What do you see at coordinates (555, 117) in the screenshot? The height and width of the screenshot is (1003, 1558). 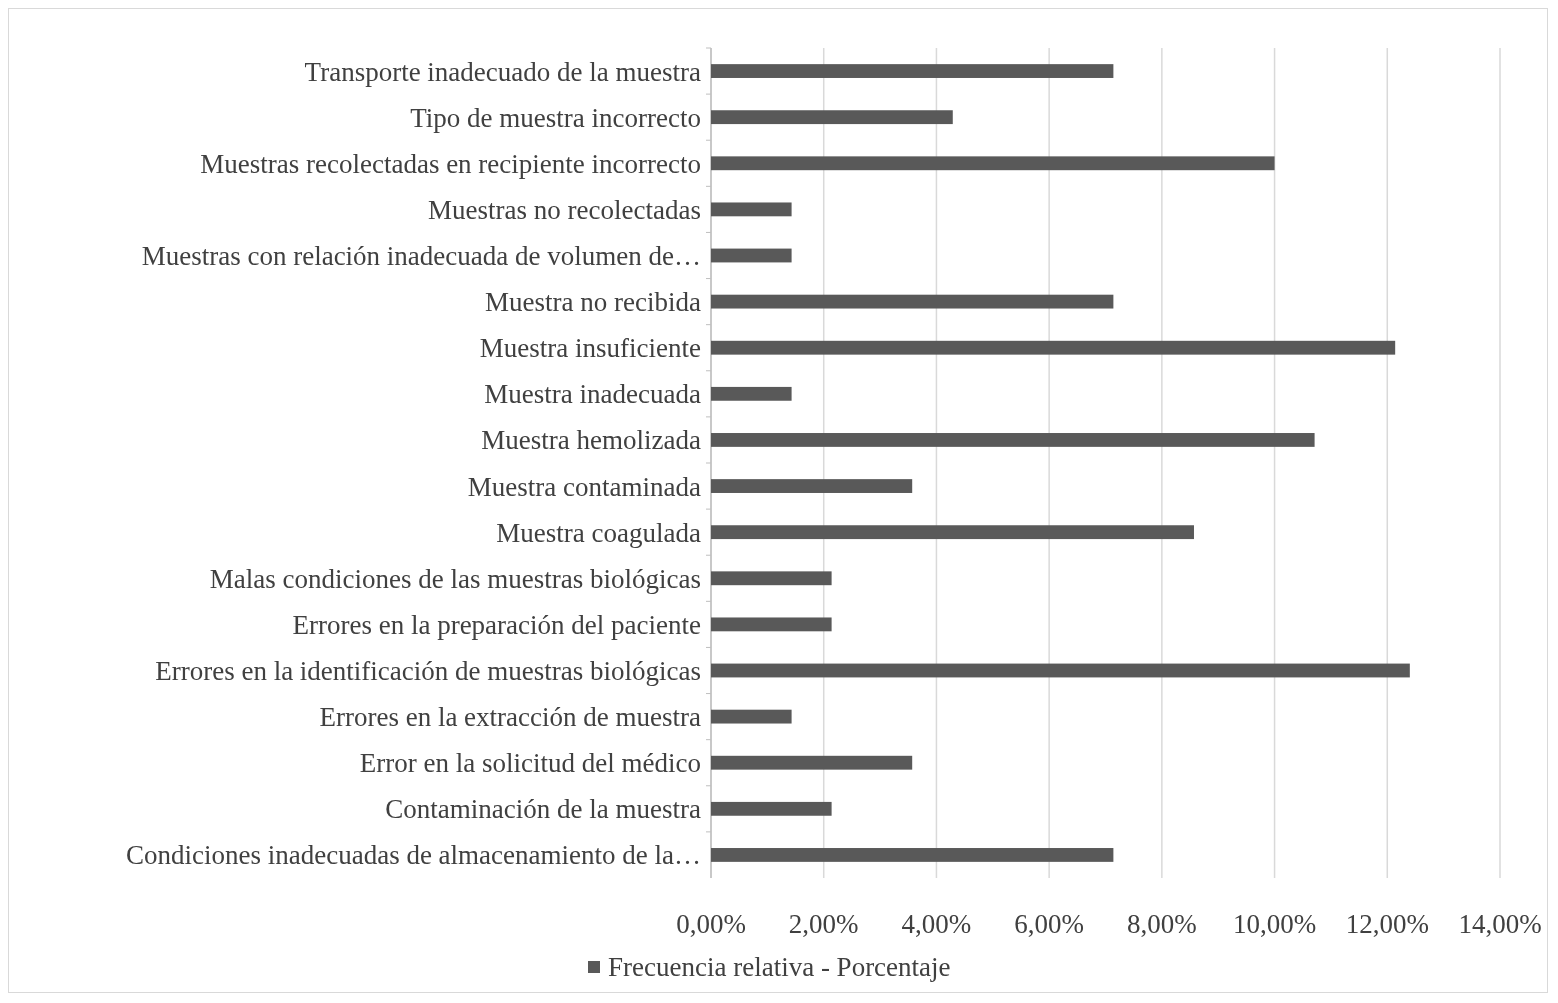 I see `y-tick-label: Tipo de muestra incorrecto` at bounding box center [555, 117].